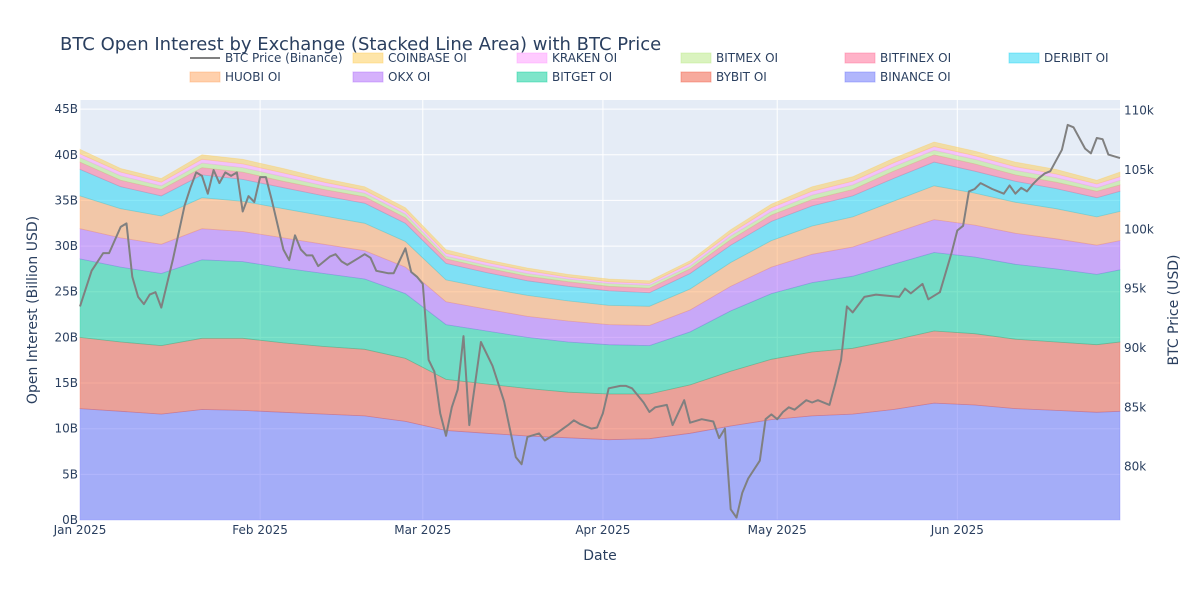  What do you see at coordinates (1135, 467) in the screenshot?
I see `y2-tick-label: 80k` at bounding box center [1135, 467].